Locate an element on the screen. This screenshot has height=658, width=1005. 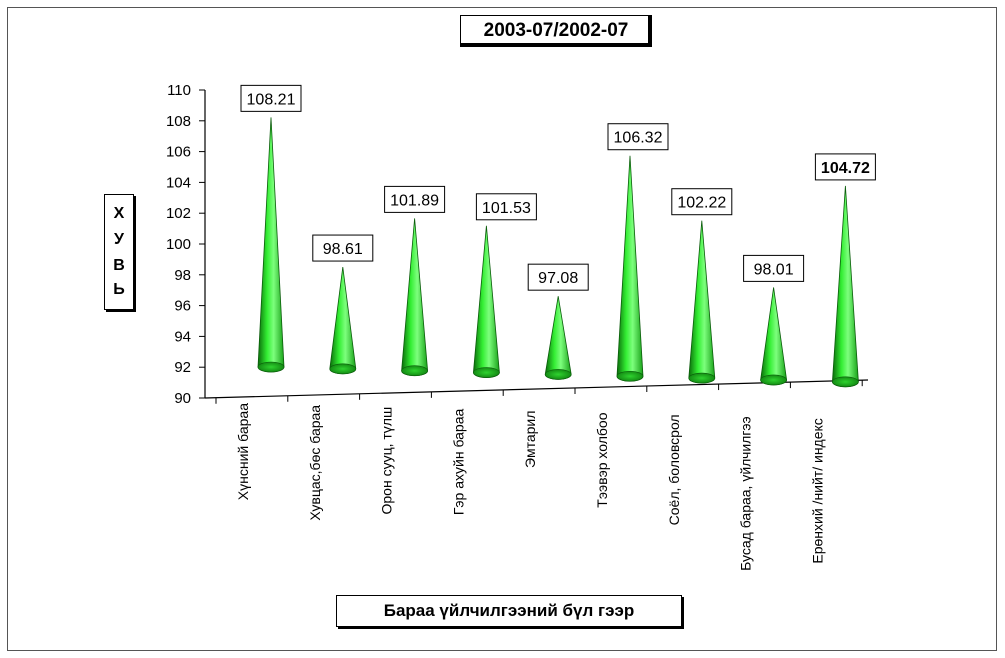
value-label-text: 104.72 is located at coordinates (845, 168).